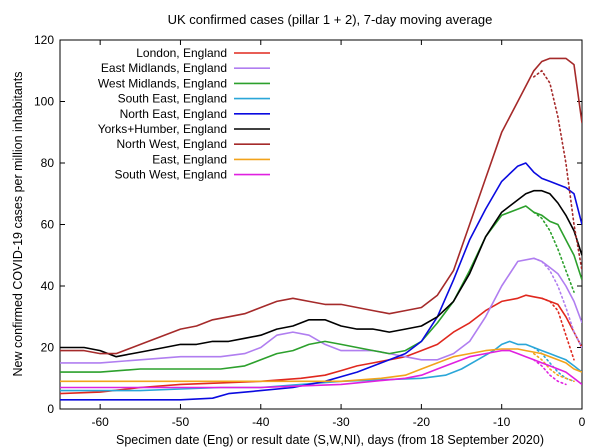 This screenshot has height=447, width=600. What do you see at coordinates (164, 68) in the screenshot?
I see `legend-label-east-midlands-england: East Midlands, England` at bounding box center [164, 68].